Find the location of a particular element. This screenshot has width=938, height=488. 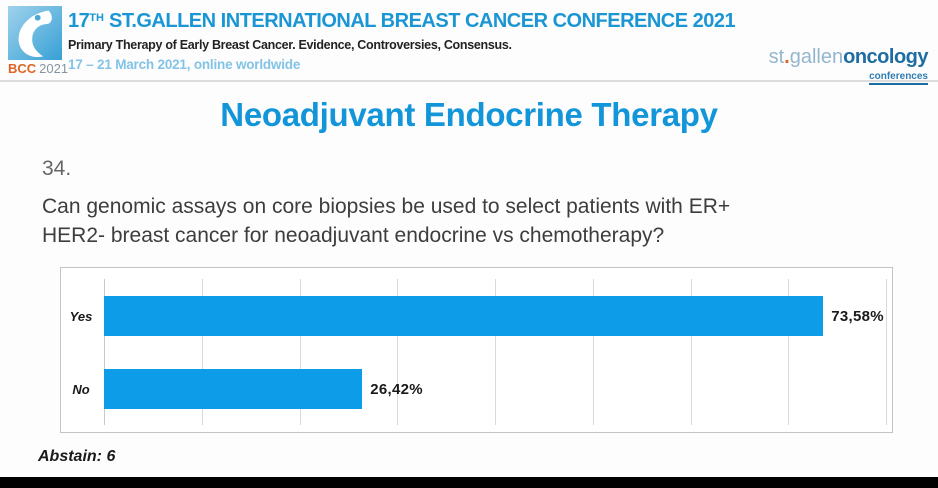

bcc-logo-year: 2021 is located at coordinates (54, 68).